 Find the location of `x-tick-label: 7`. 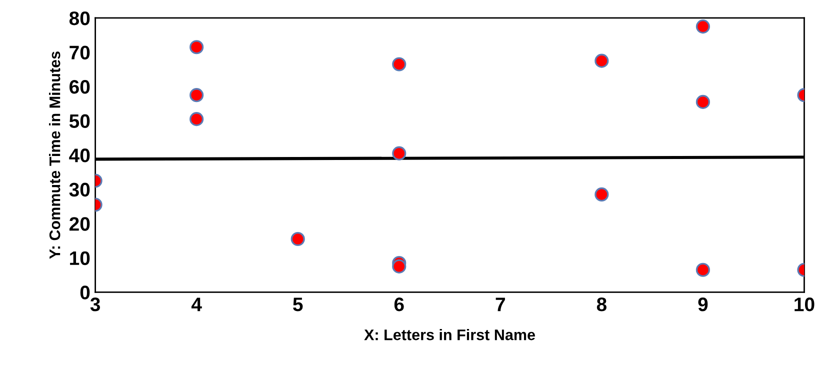

x-tick-label: 7 is located at coordinates (500, 305).